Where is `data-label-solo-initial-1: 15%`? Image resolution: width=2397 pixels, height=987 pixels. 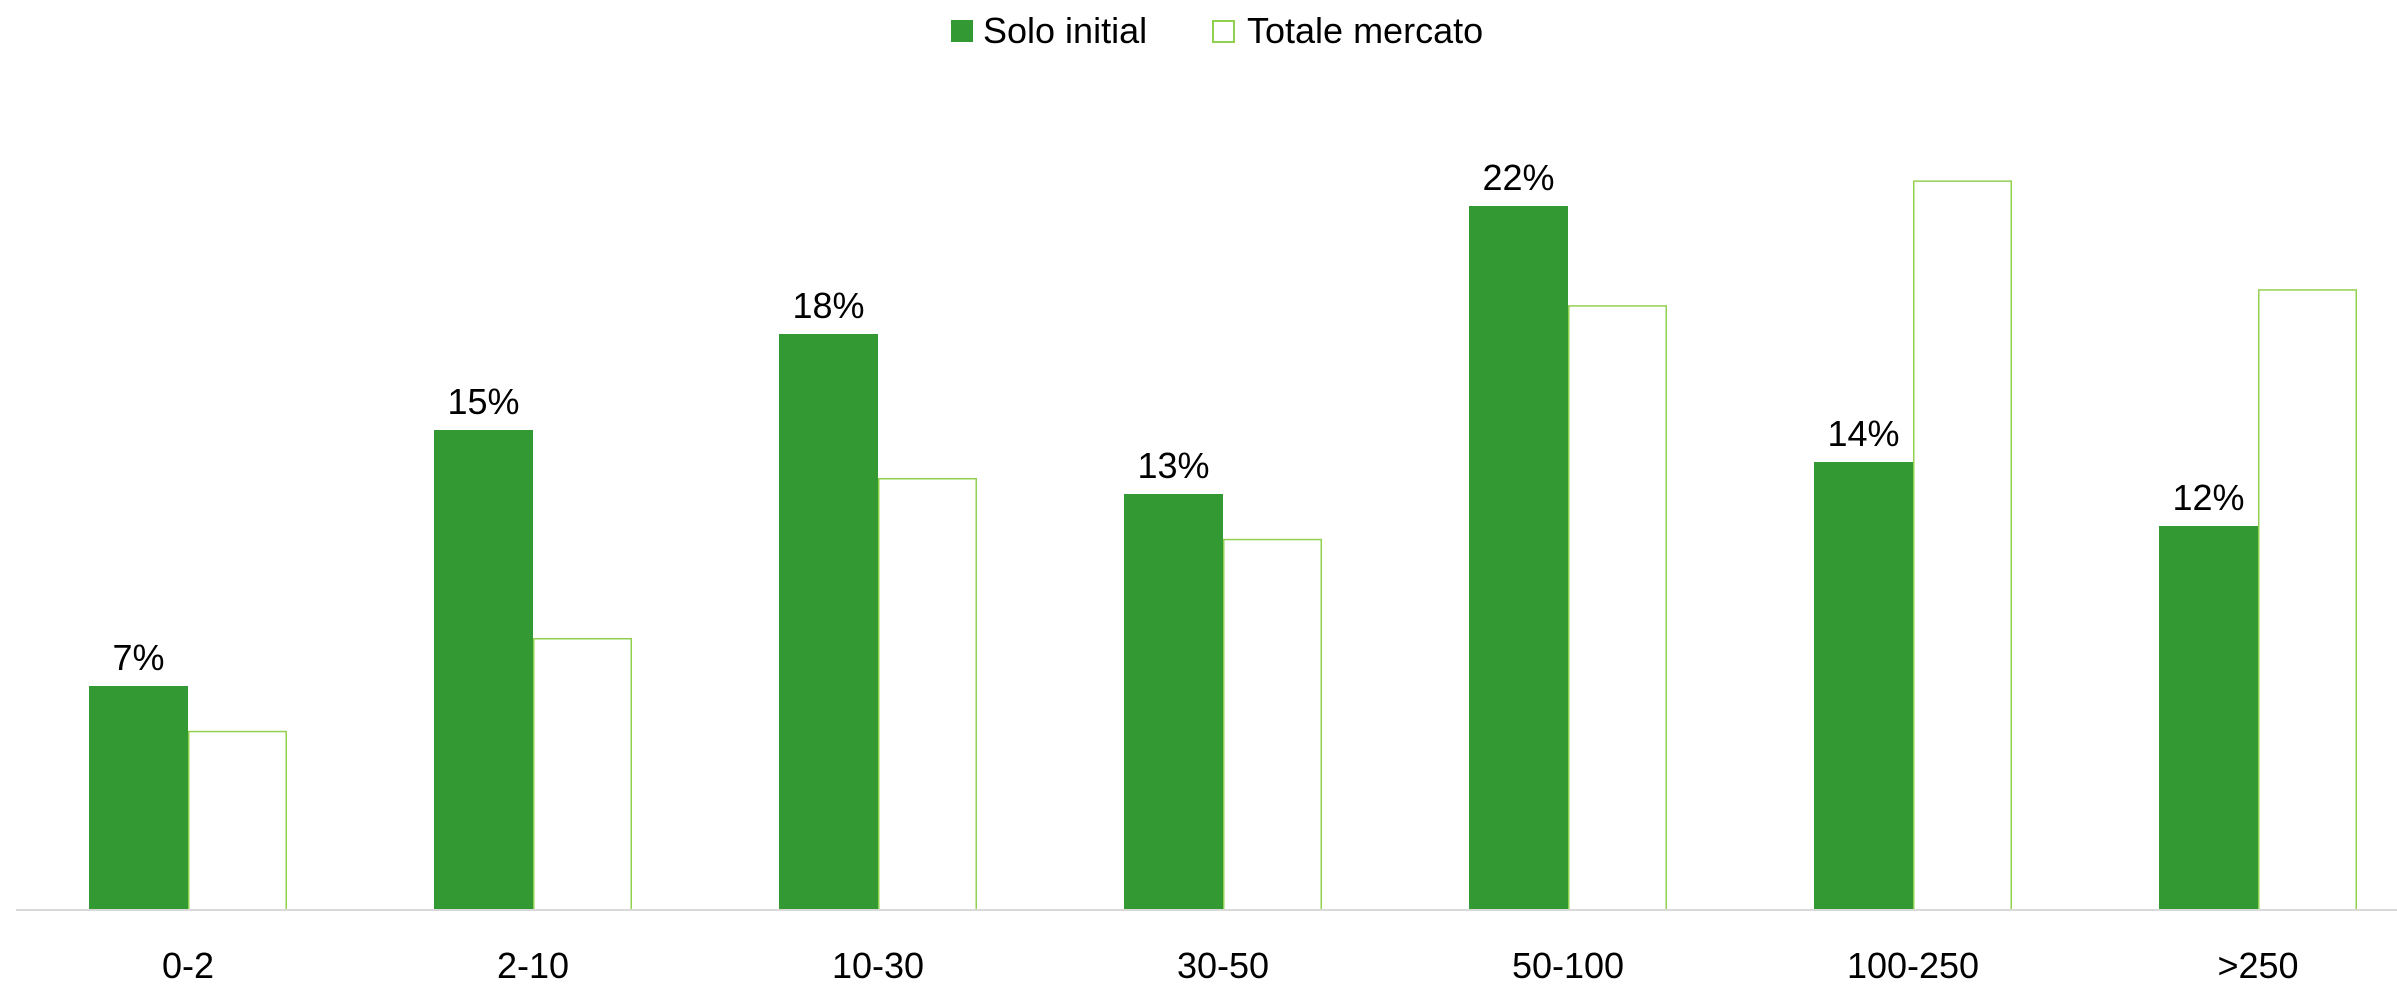 data-label-solo-initial-1: 15% is located at coordinates (483, 401).